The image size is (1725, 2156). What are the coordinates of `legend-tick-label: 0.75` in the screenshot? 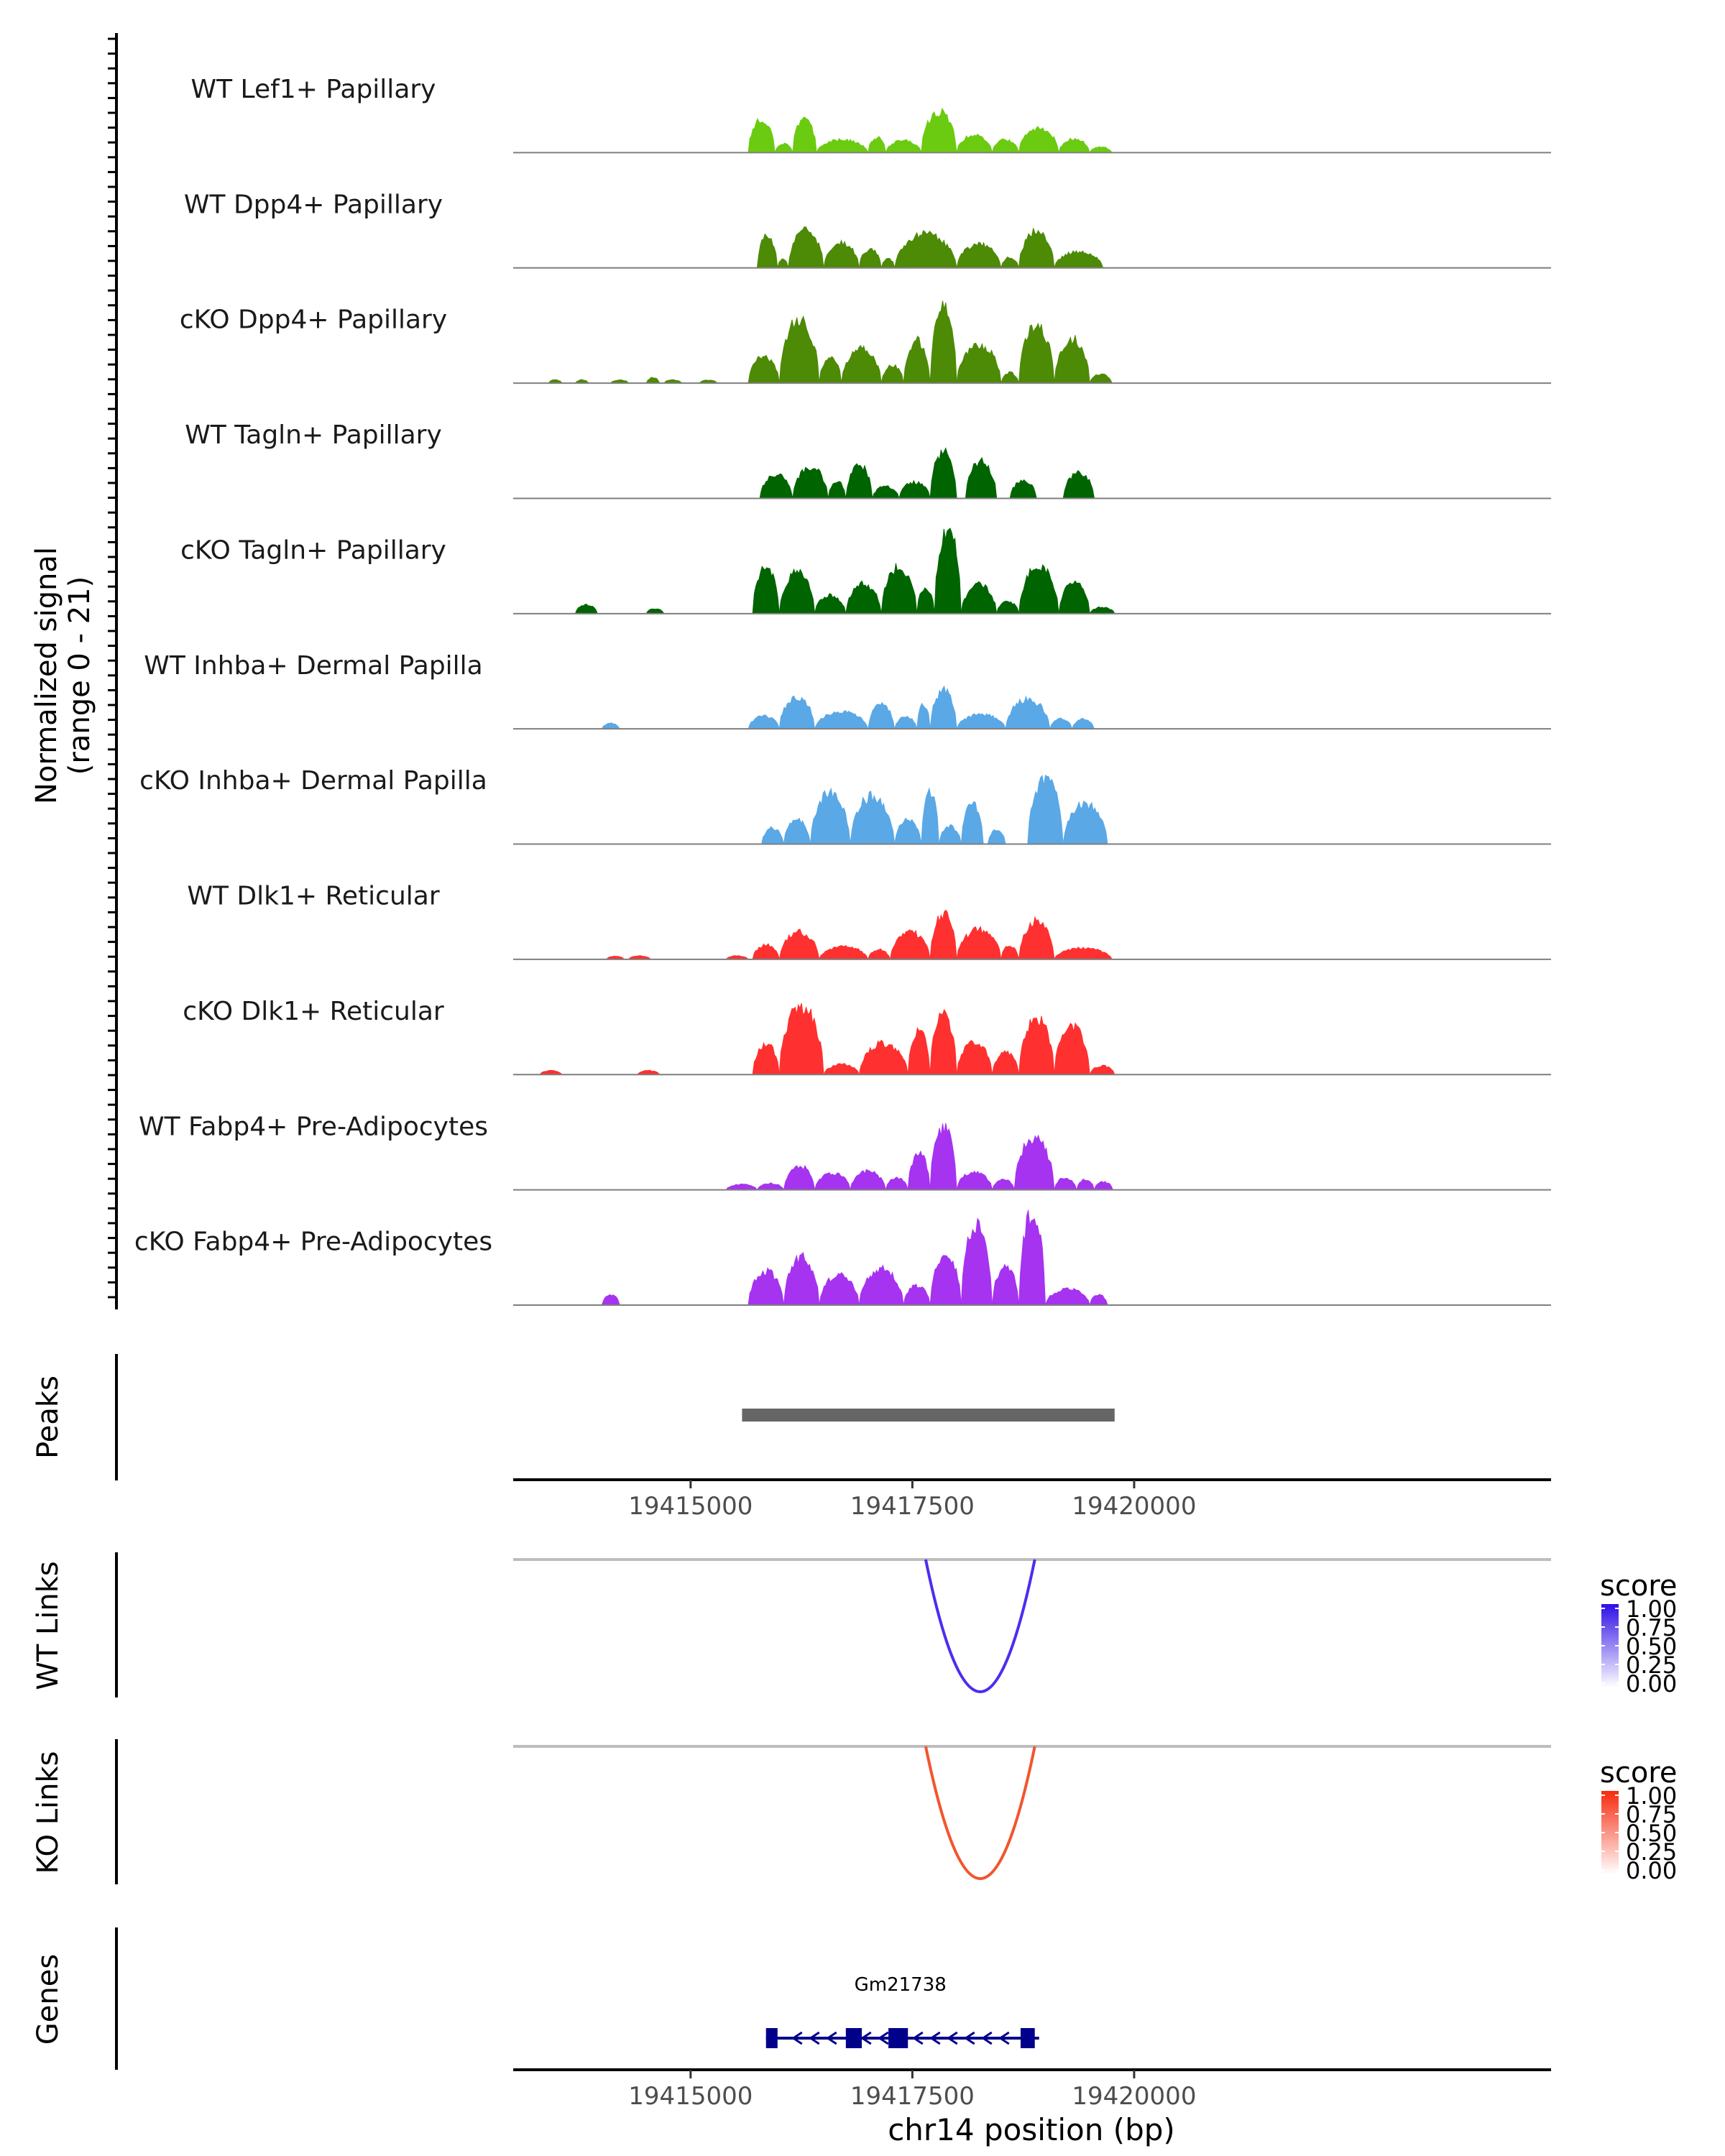 It's located at (1651, 1627).